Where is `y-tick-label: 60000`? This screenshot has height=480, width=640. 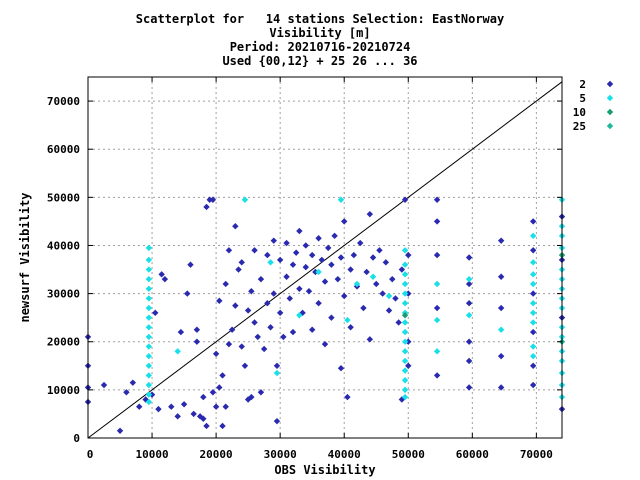
y-tick-label: 60000 is located at coordinates (63, 149).